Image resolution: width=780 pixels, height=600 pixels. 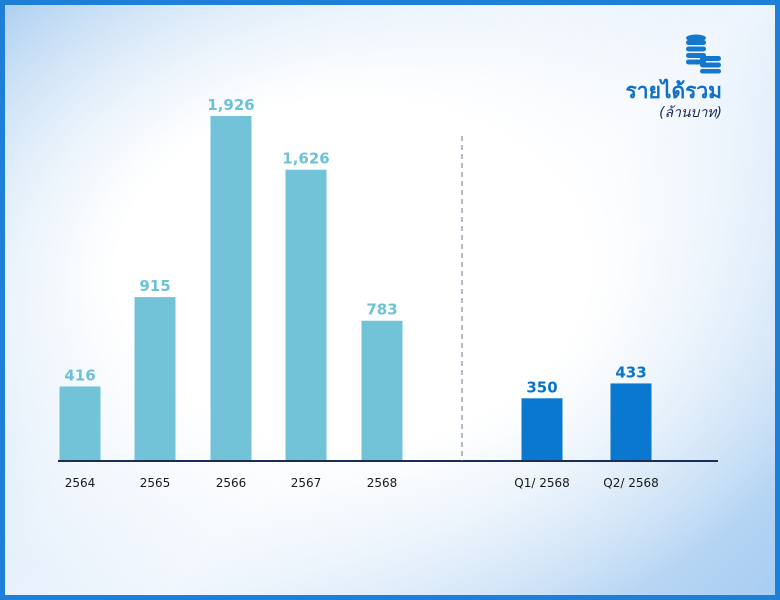 What do you see at coordinates (80, 483) in the screenshot?
I see `x-tick-label: 2564` at bounding box center [80, 483].